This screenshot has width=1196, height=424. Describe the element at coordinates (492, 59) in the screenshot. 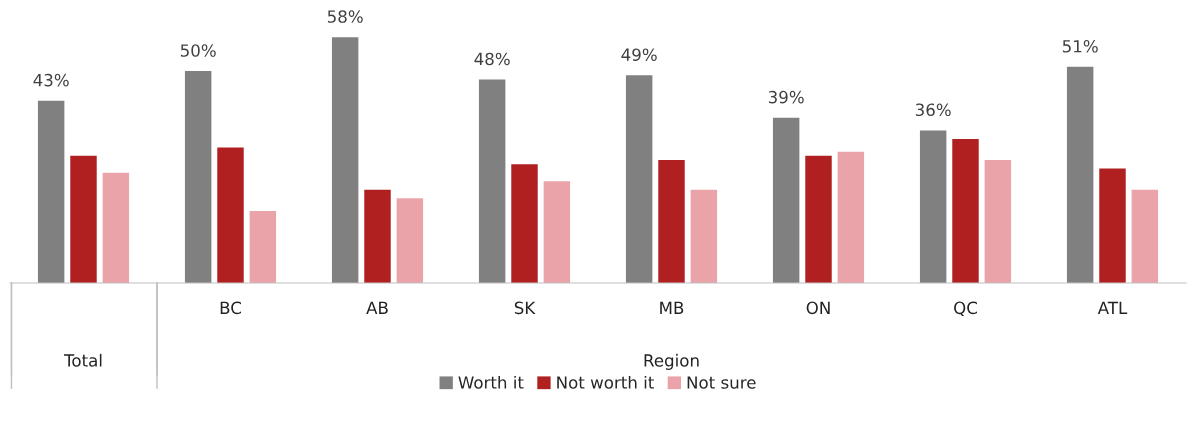

I see `data-label: 48%` at that location.